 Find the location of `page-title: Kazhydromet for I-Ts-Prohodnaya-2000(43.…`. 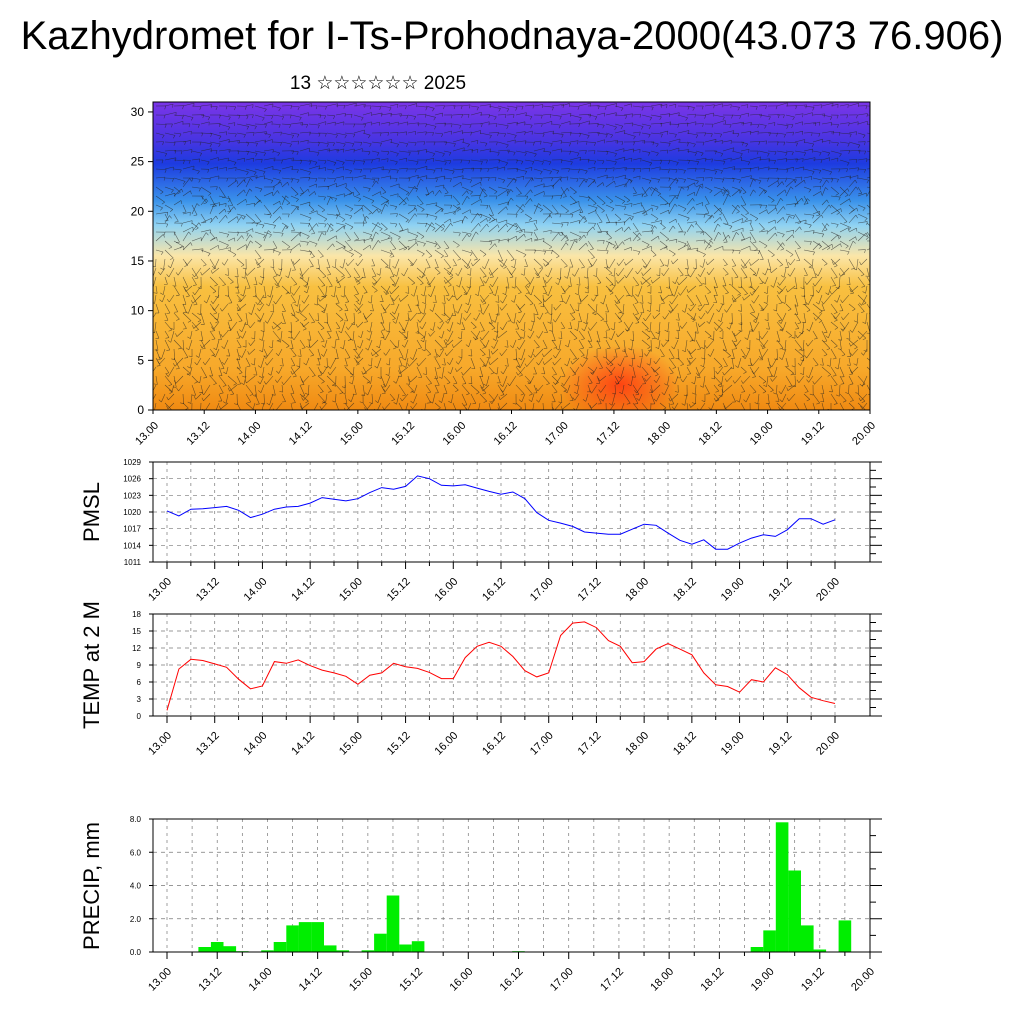

page-title: Kazhydromet for I-Ts-Prohodnaya-2000(43.… is located at coordinates (512, 36).